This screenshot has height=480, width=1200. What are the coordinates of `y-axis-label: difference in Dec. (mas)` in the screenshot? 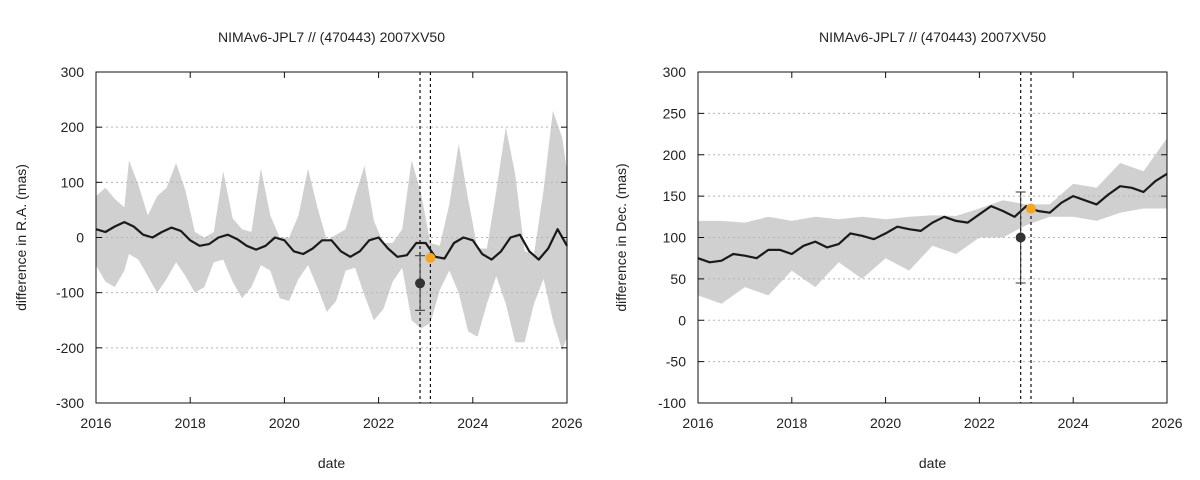 It's located at (621, 237).